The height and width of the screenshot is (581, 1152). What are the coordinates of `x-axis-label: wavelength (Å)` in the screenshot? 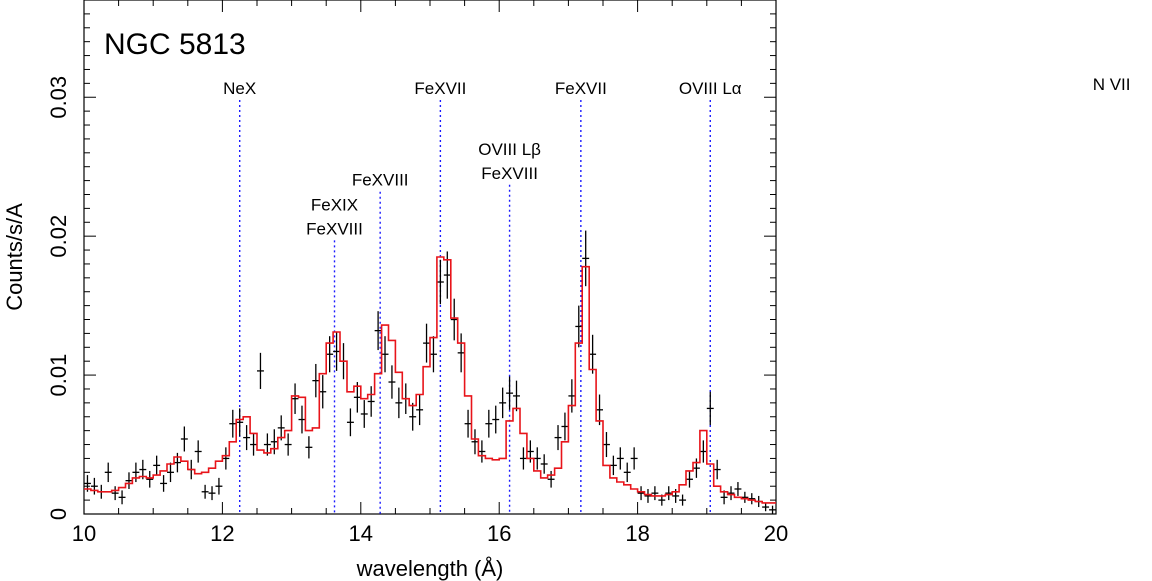 It's located at (430, 568).